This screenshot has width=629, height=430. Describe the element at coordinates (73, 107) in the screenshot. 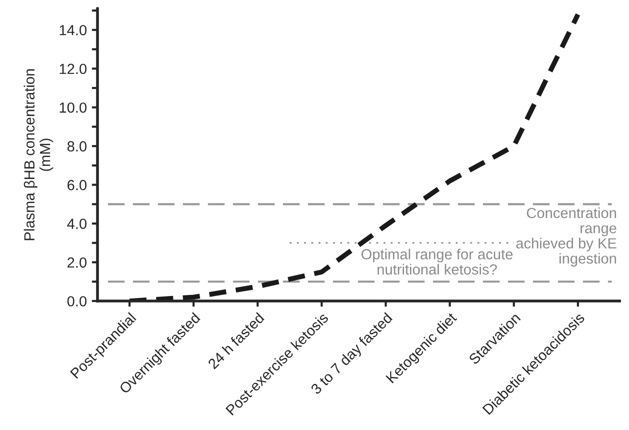

I see `y-tick-label: 10.0` at that location.